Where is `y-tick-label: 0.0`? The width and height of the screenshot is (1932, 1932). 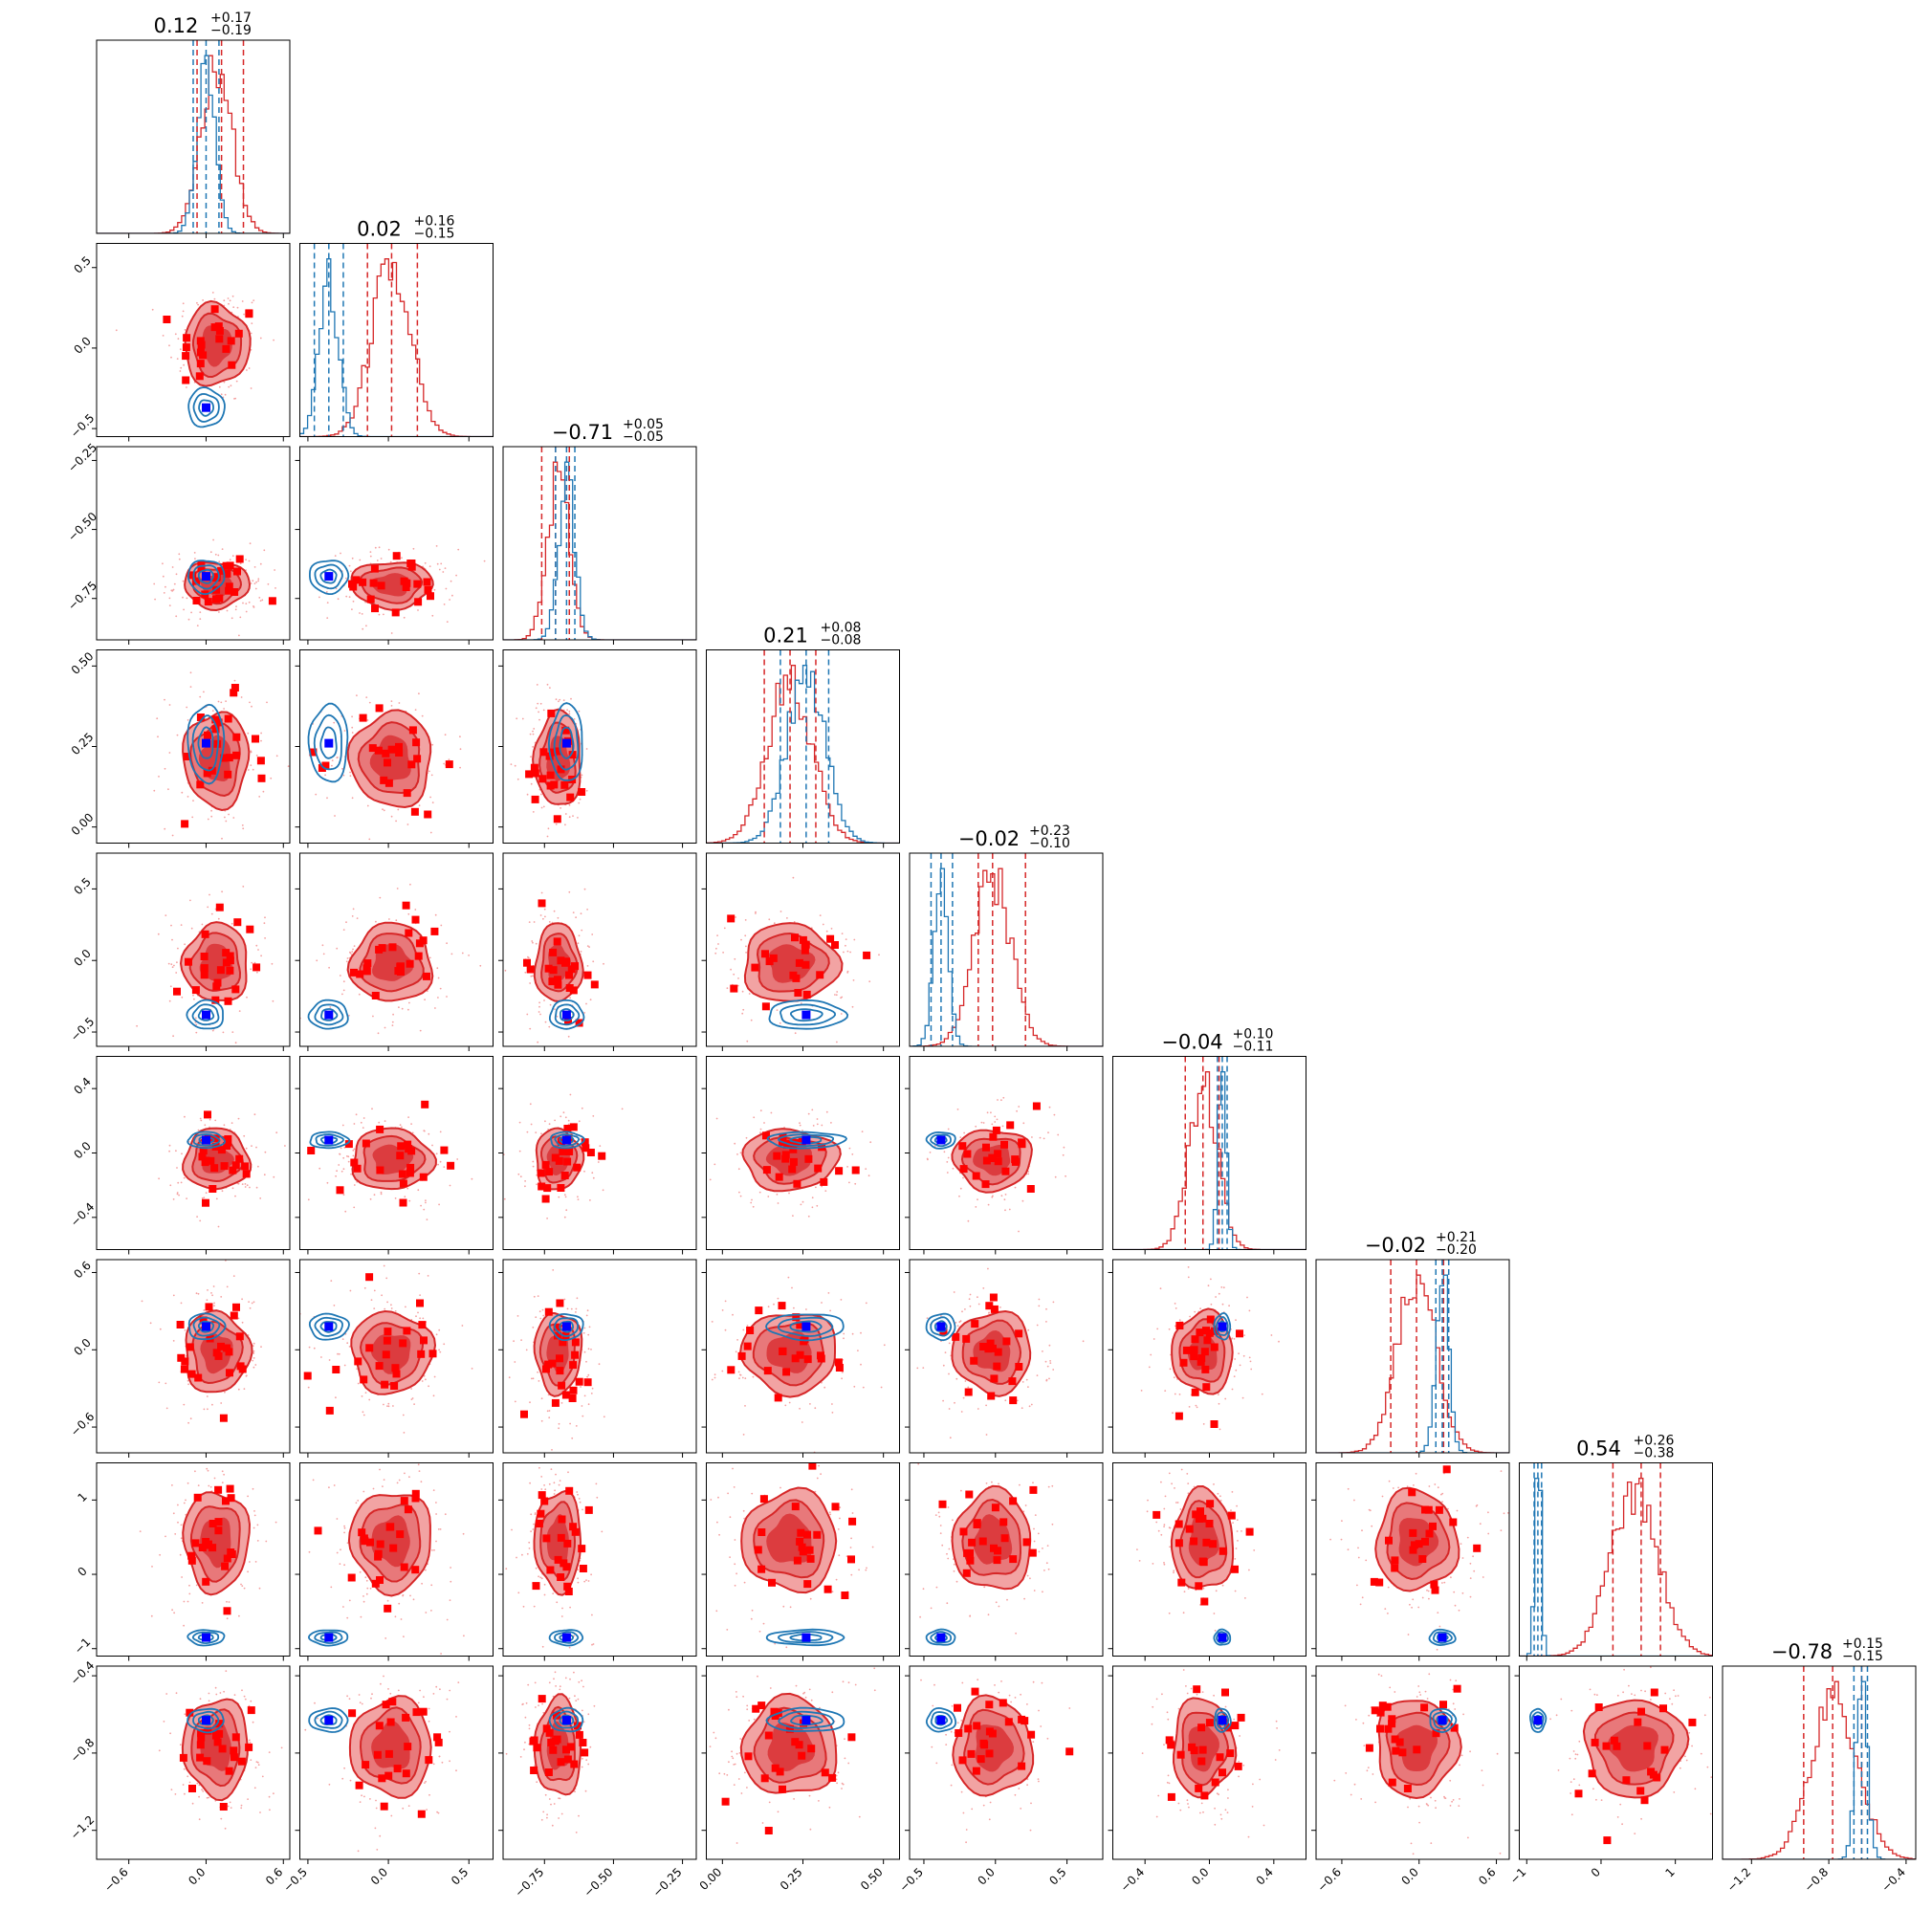 y-tick-label: 0.0 is located at coordinates (82, 345).